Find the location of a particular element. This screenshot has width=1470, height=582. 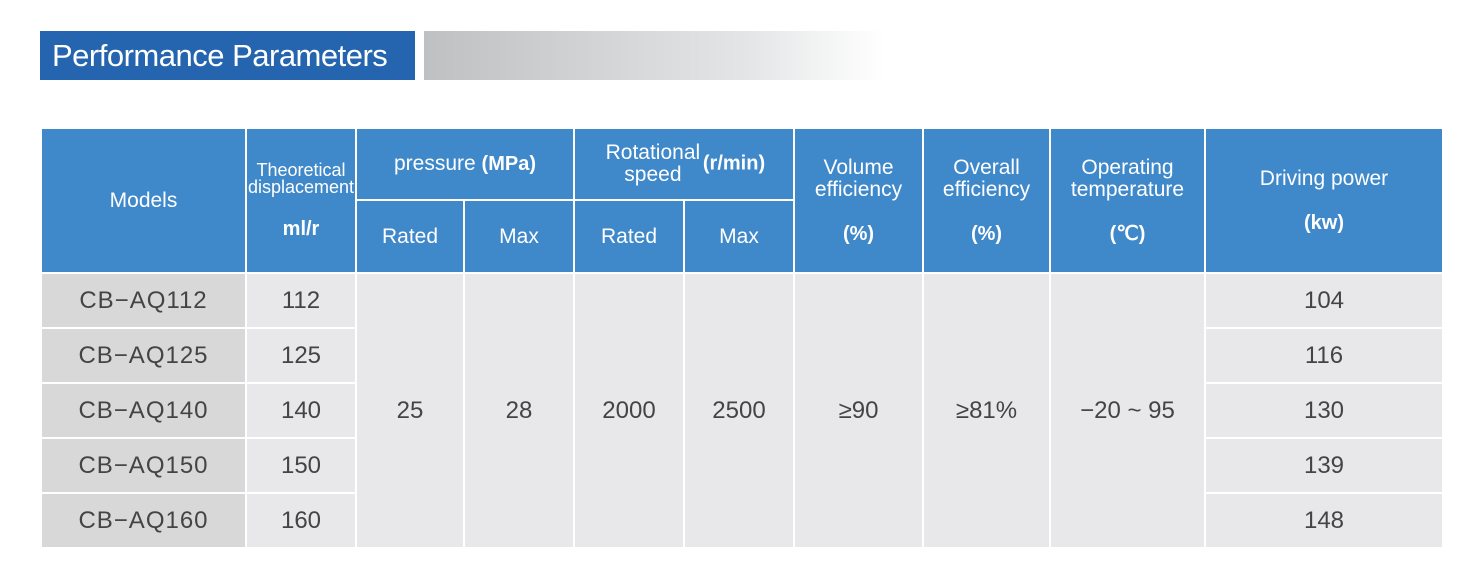

header-pressure-rated: Rated is located at coordinates (410, 236).